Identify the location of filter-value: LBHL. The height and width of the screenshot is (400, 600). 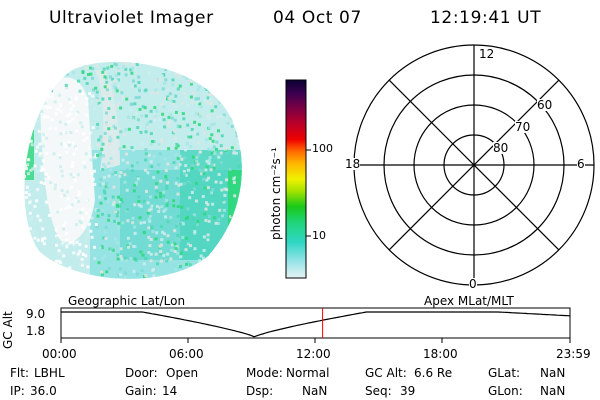
(49, 373).